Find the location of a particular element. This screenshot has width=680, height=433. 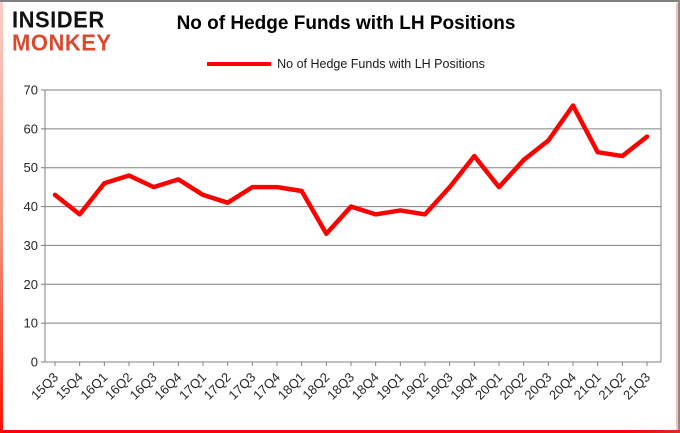

insider-monkey-logo: INSIDER MONKEY is located at coordinates (62, 31).